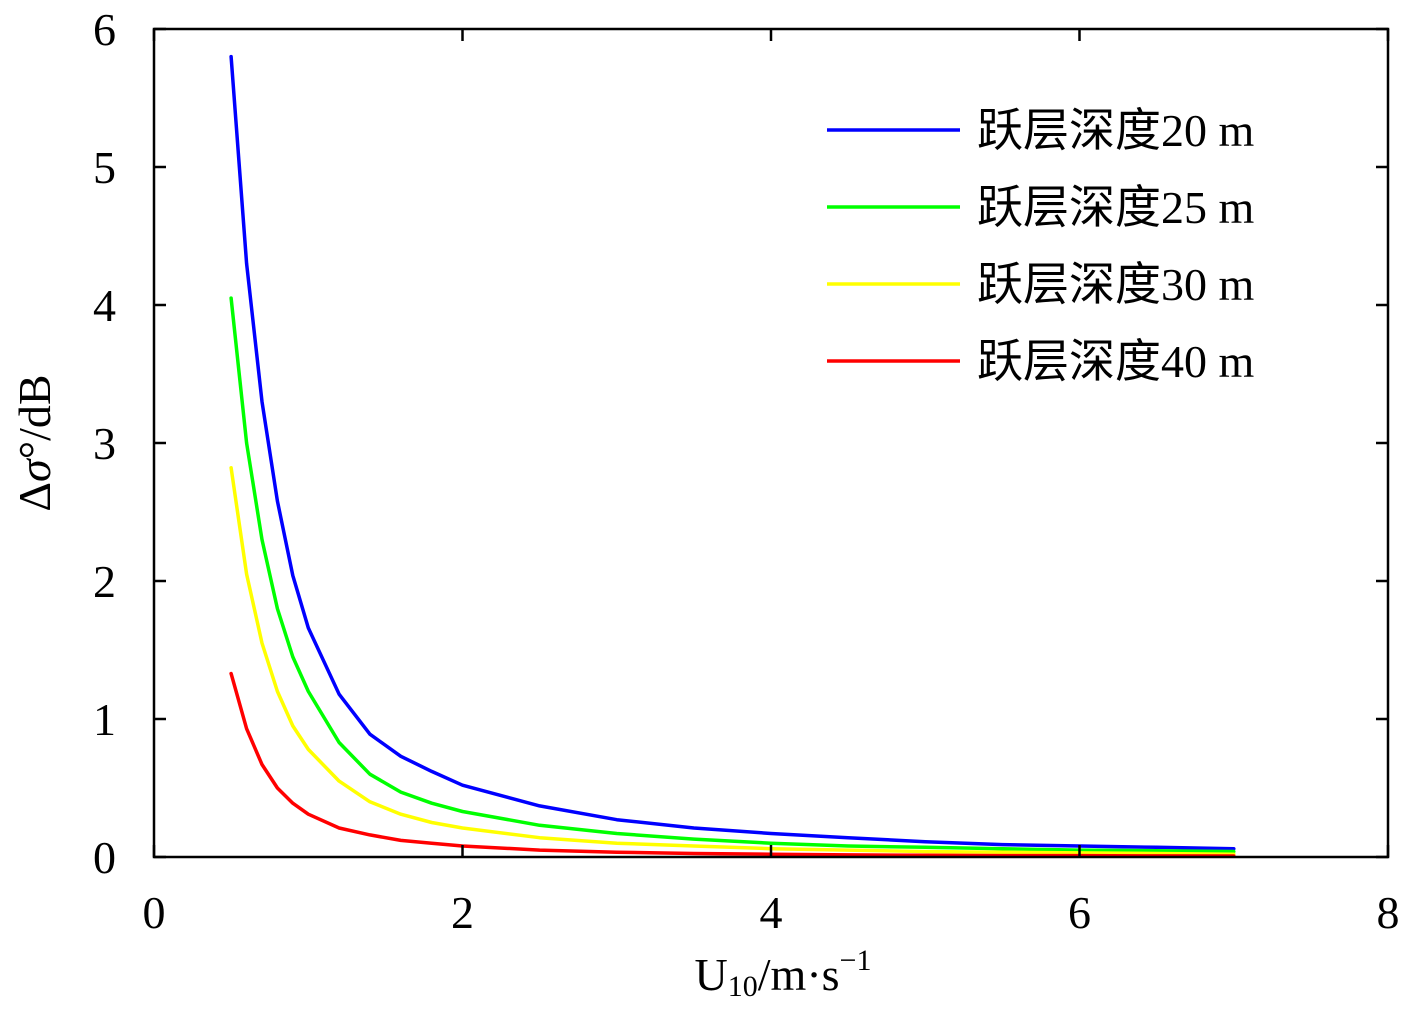 The height and width of the screenshot is (1016, 1401). What do you see at coordinates (104, 29) in the screenshot?
I see `y-tick-label-6: 6` at bounding box center [104, 29].